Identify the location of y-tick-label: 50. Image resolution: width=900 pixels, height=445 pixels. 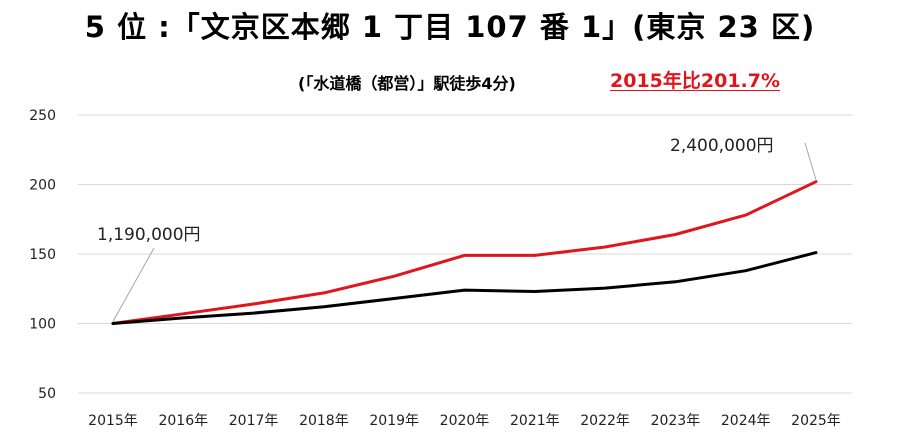
(47, 394).